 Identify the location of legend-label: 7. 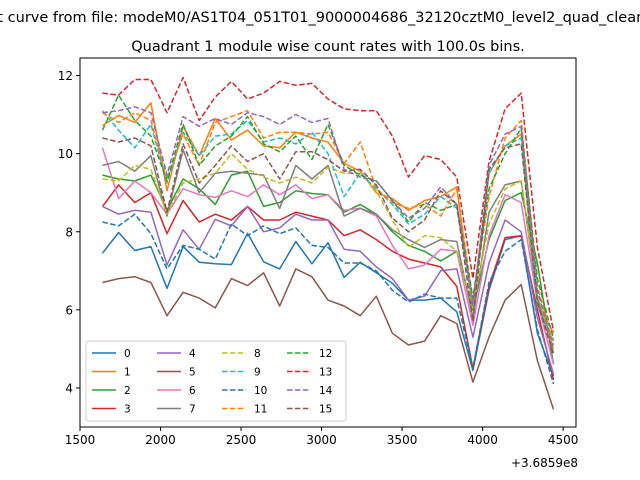
(192, 410).